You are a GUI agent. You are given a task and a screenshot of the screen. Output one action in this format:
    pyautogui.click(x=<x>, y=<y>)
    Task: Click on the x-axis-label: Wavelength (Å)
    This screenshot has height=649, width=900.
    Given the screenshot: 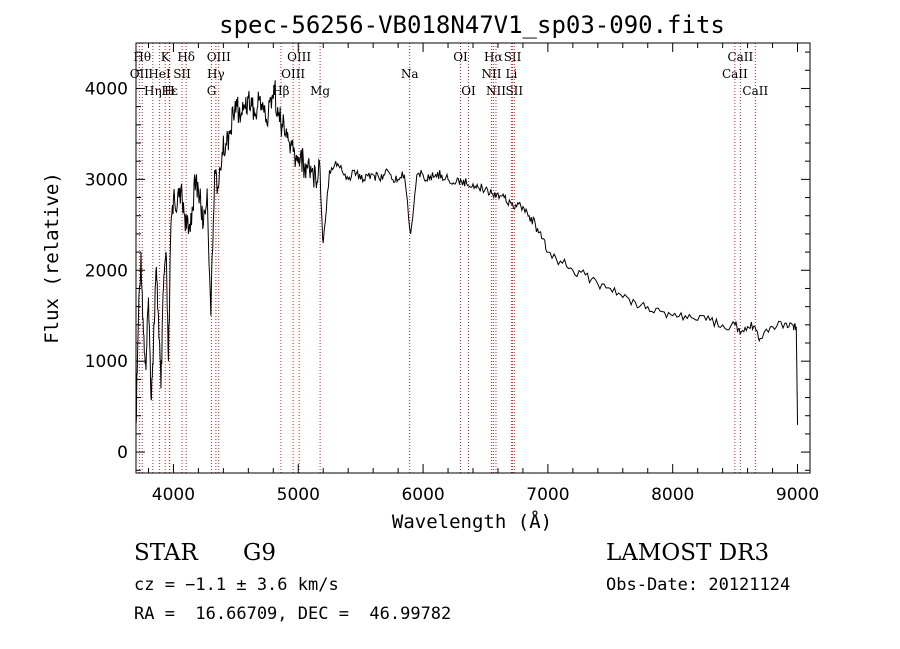 What is the action you would take?
    pyautogui.click(x=472, y=521)
    